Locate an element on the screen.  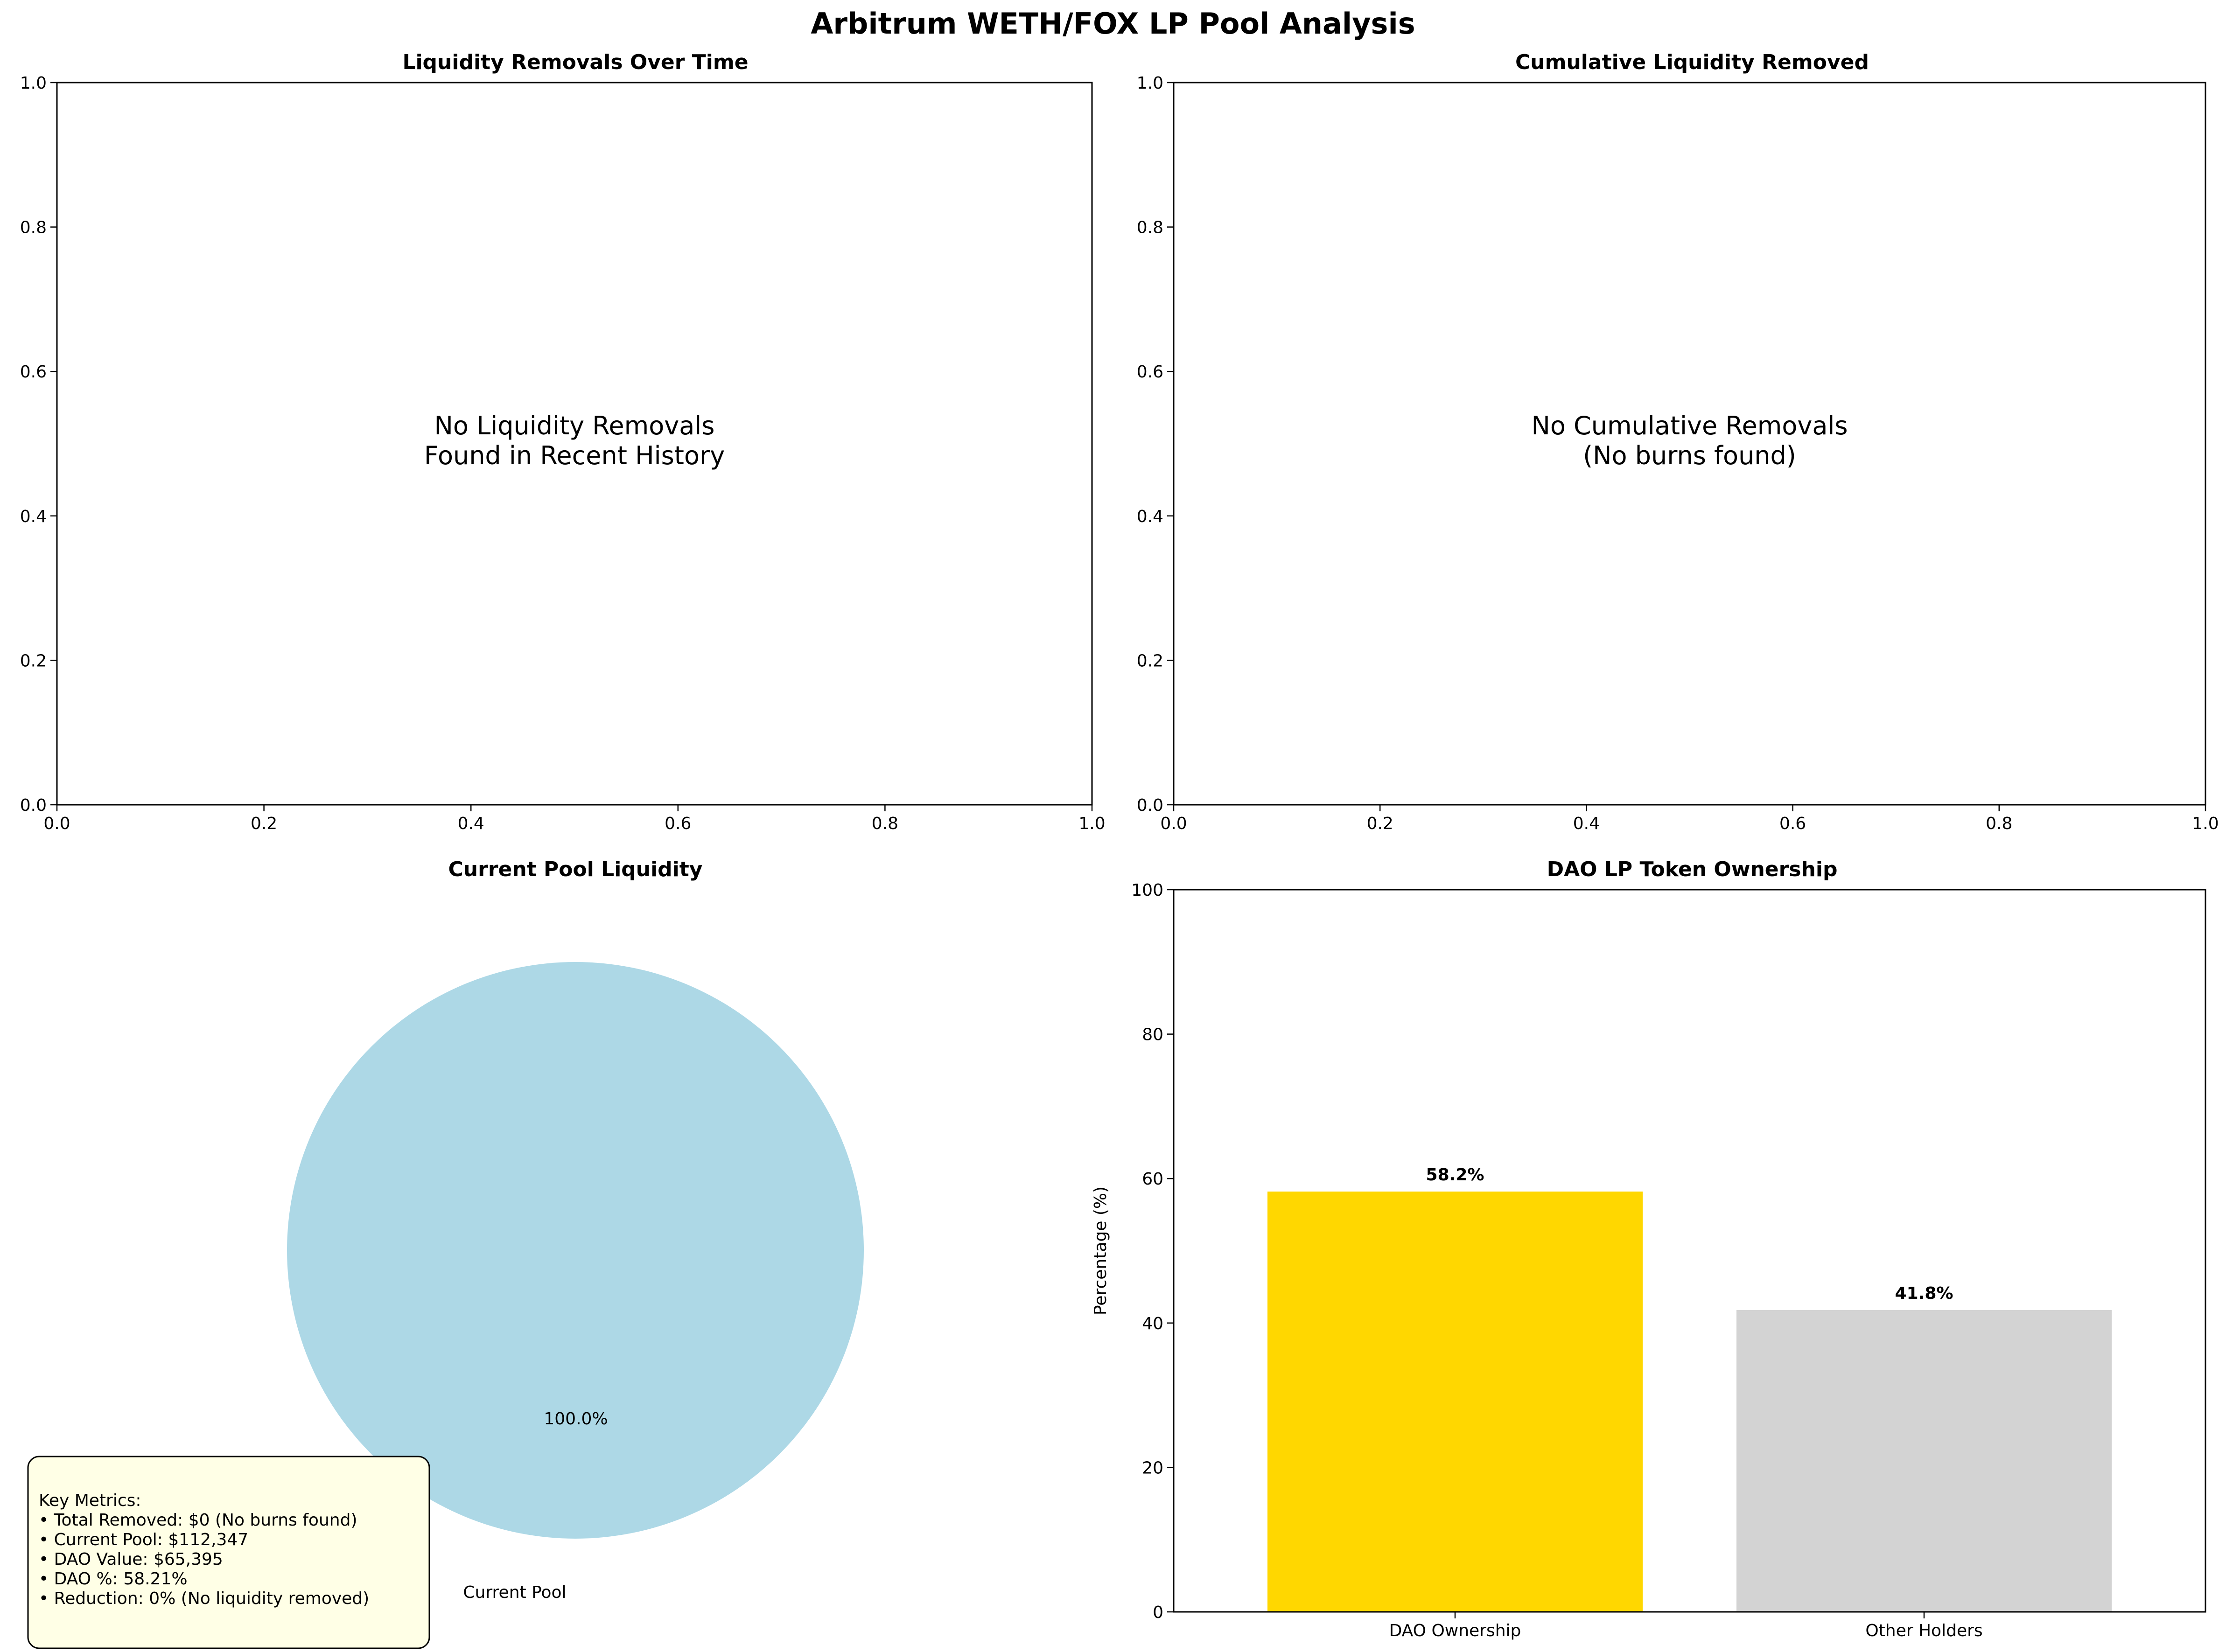
key-metric-line: • Current Pool: $112,347 is located at coordinates (143, 1540).